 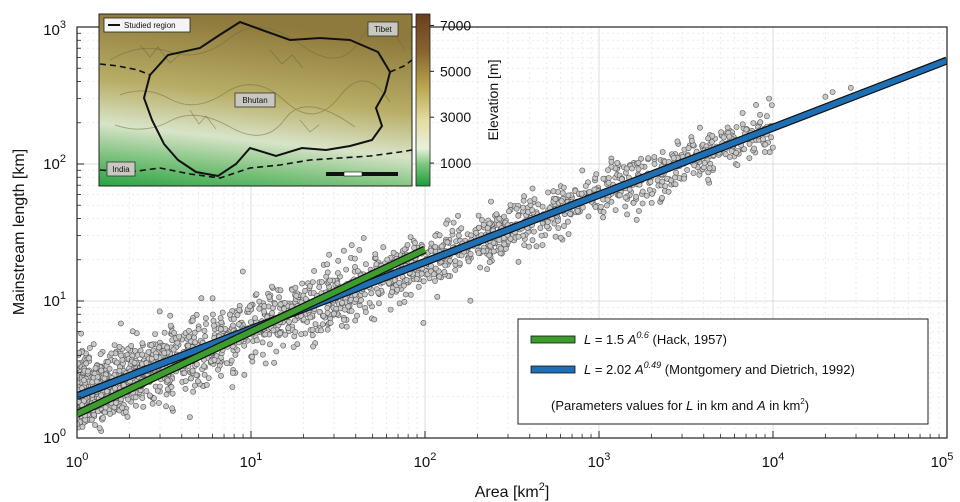 What do you see at coordinates (458, 100) in the screenshot?
I see `colorbar: Elevation [m] 7000 5000 3000 1000` at bounding box center [458, 100].